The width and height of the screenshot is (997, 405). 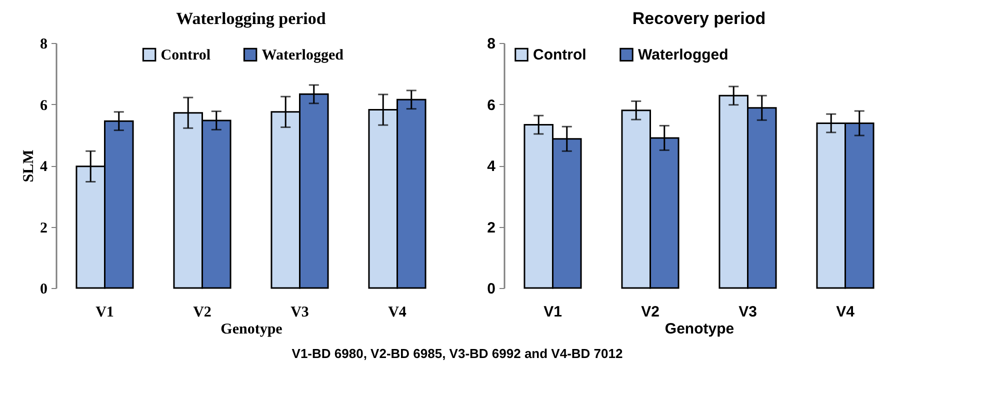 What do you see at coordinates (29, 166) in the screenshot?
I see `y-axis-title: SLM` at bounding box center [29, 166].